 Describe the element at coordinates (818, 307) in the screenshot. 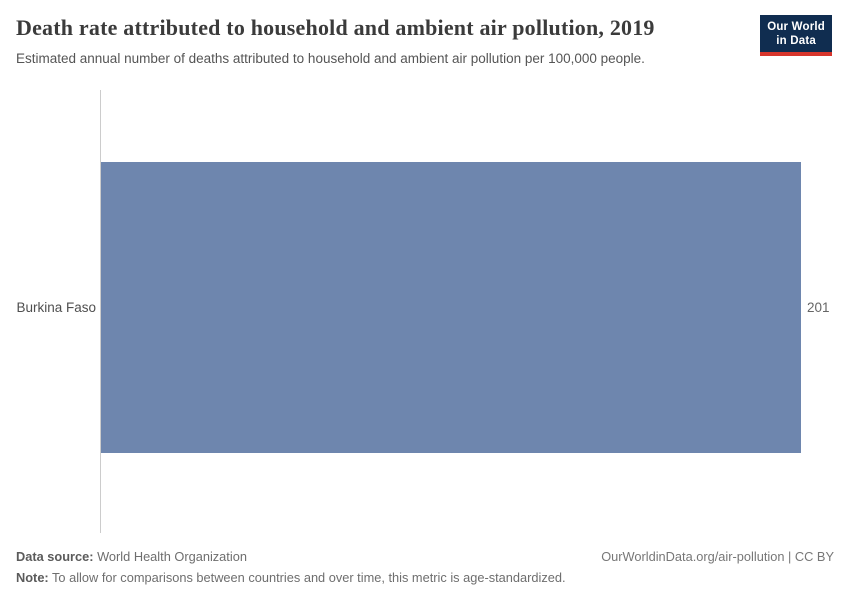

I see `bar-value-label: 201` at that location.